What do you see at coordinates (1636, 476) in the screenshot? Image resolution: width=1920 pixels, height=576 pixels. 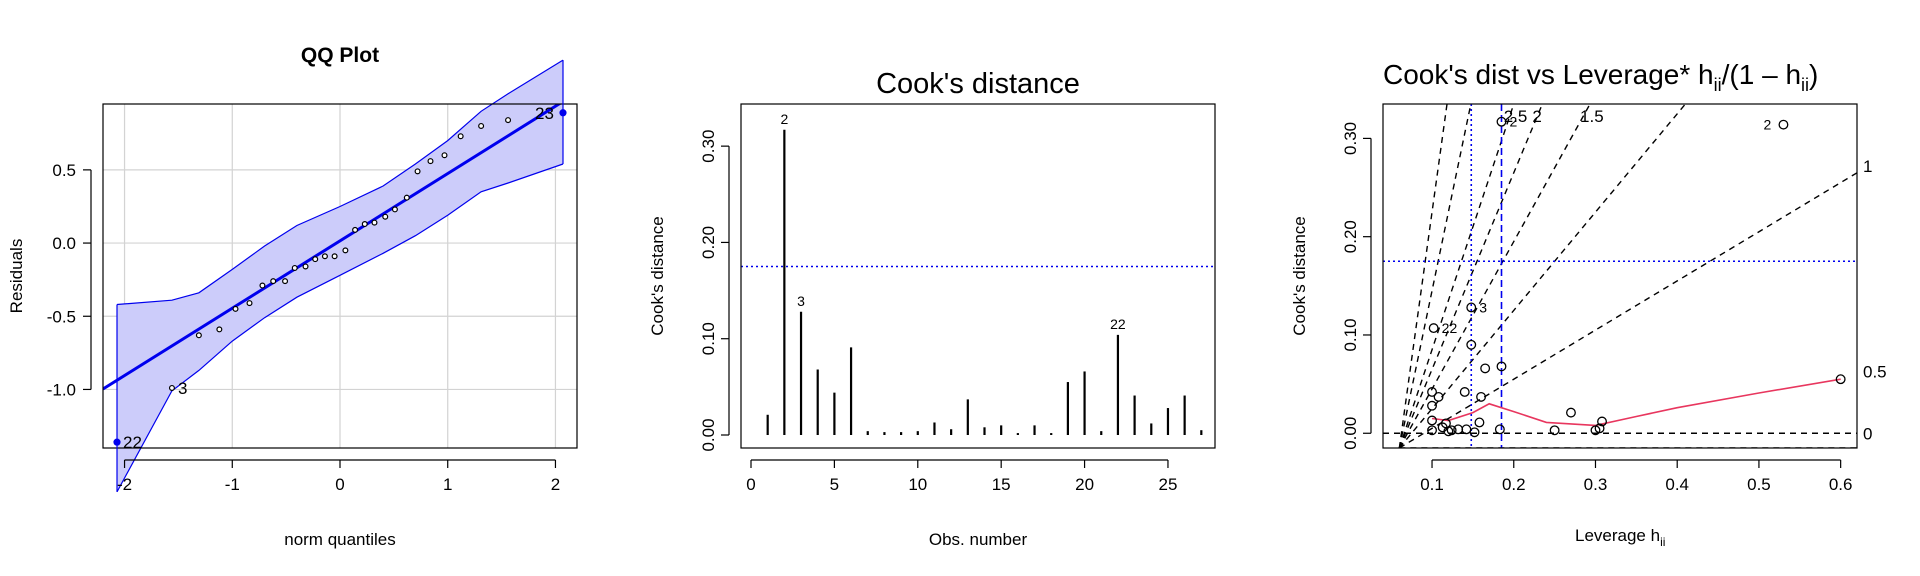 I see `leverage-x-axis: 0.1 0.2 0.3 0.4 0.5 0.6` at bounding box center [1636, 476].